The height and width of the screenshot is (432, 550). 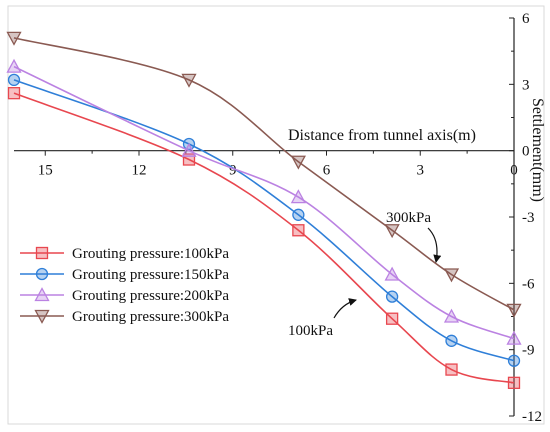 What do you see at coordinates (233, 171) in the screenshot?
I see `x-tick-label: 9` at bounding box center [233, 171].